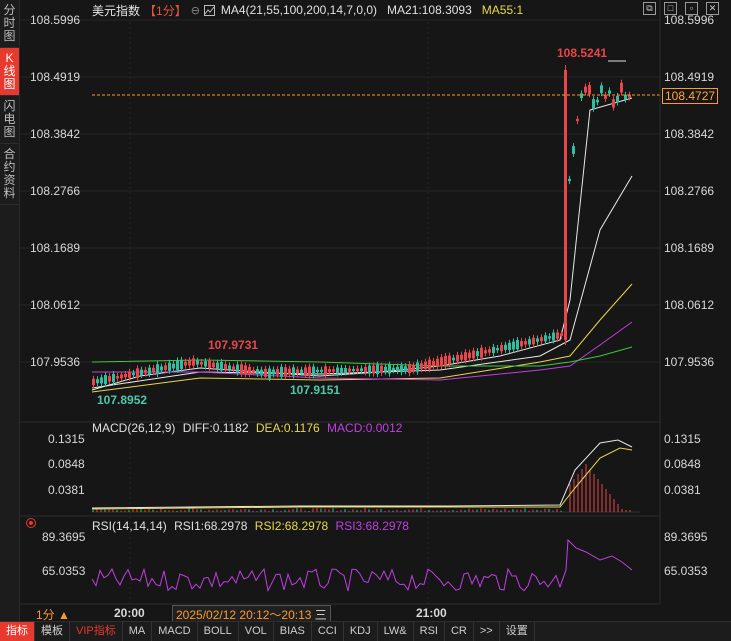 Image resolution: width=731 pixels, height=641 pixels. I want to click on price-tick: 108.0612, so click(55, 305).